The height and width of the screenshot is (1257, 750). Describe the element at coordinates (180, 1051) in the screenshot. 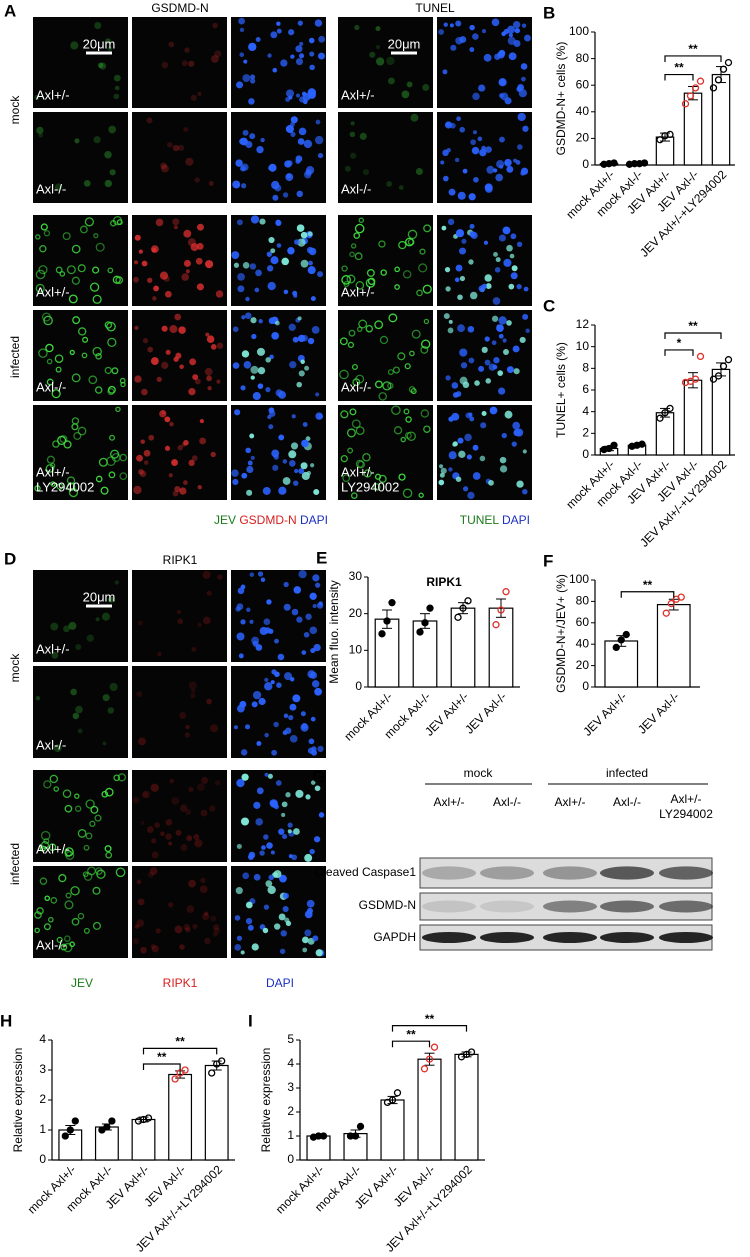

I see `significance-bracket` at that location.